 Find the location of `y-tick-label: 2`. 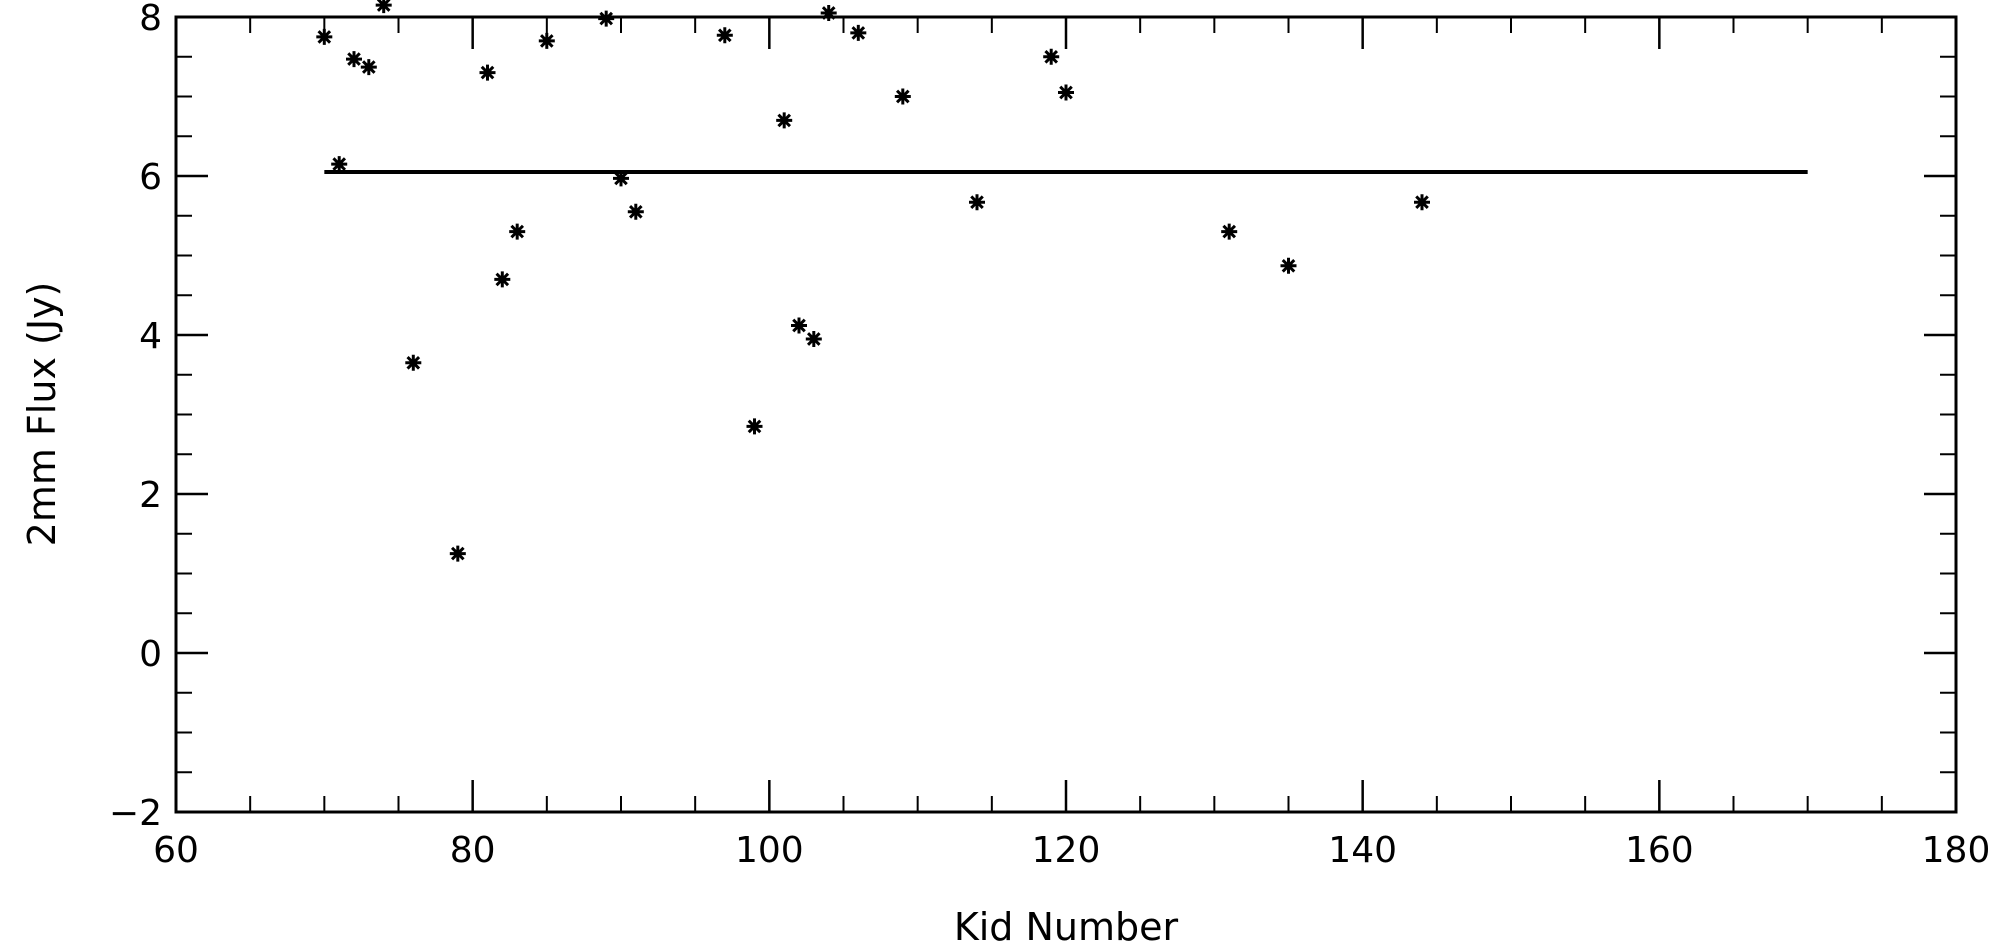

y-tick-label: 2 is located at coordinates (150, 495).